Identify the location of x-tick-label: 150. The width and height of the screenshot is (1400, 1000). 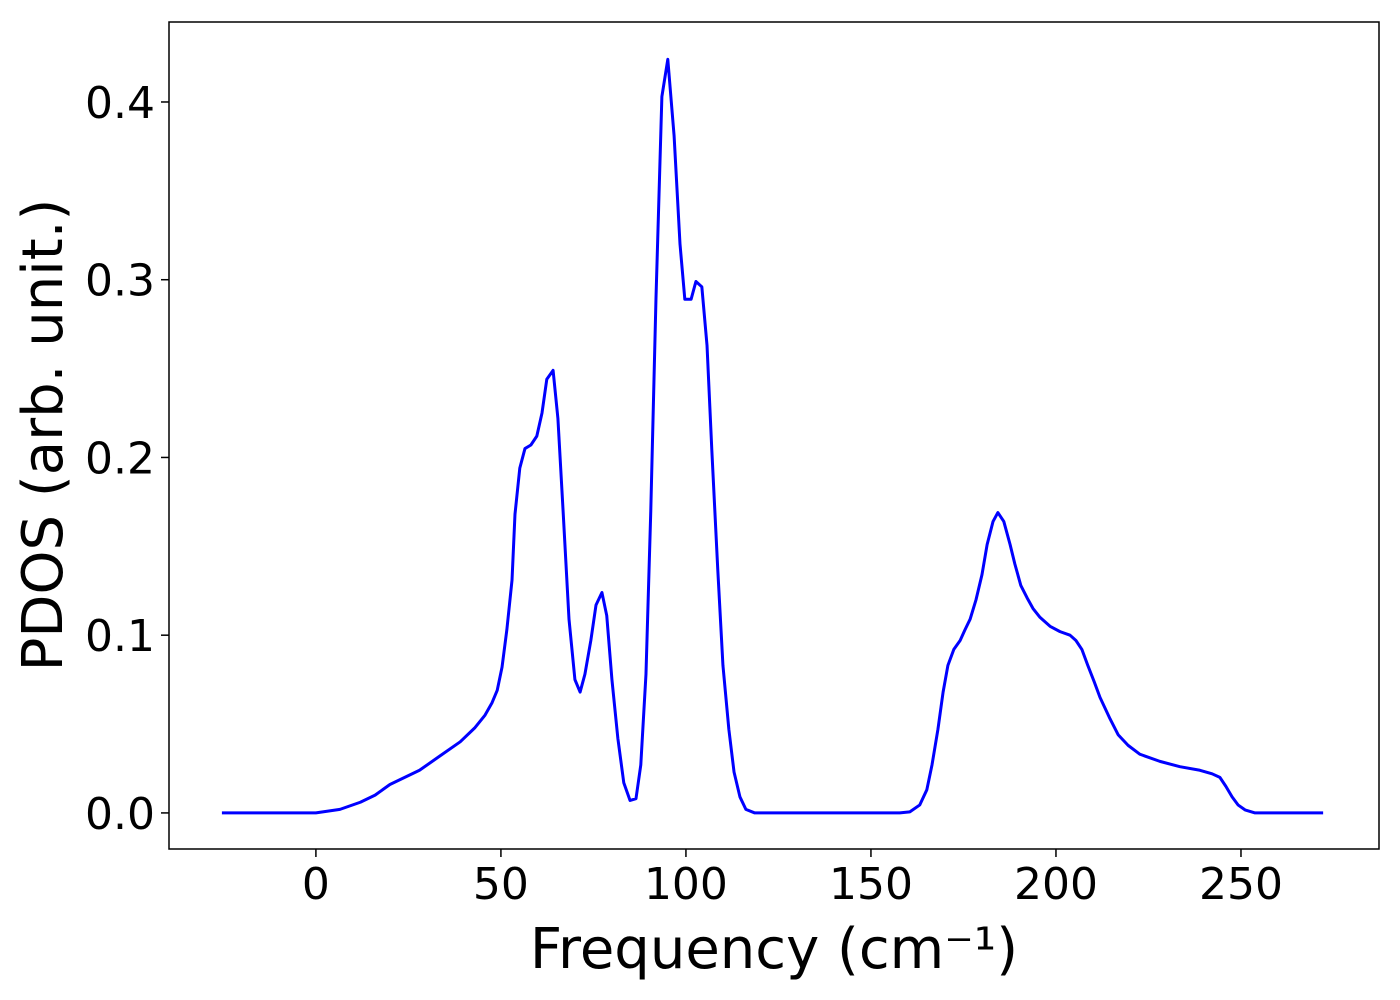
(871, 884).